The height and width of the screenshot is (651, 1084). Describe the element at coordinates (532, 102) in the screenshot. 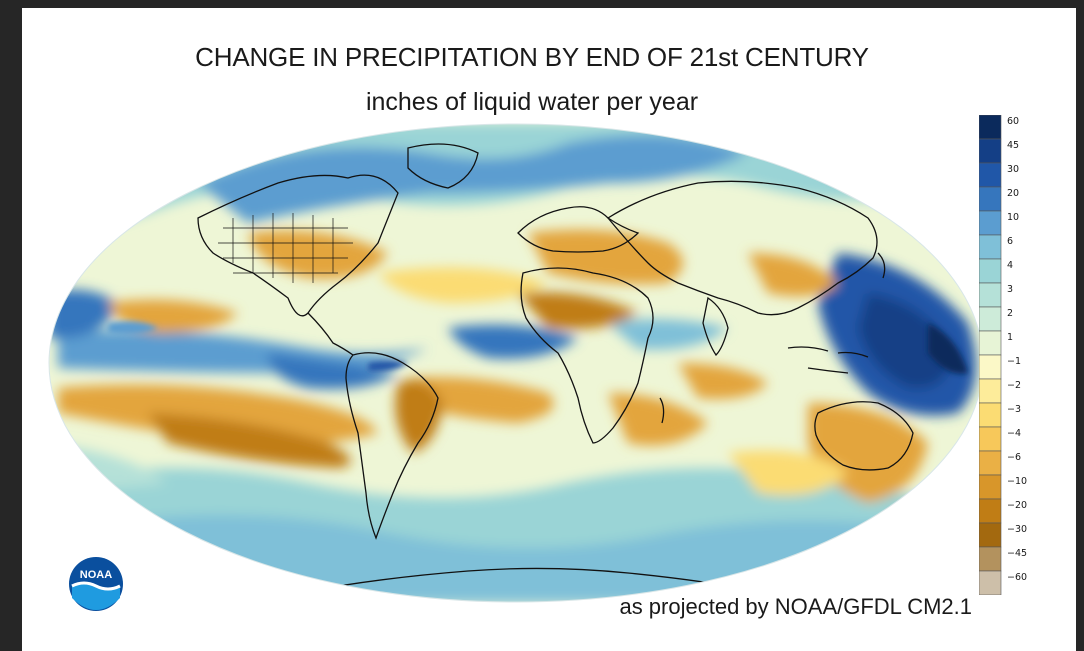

I see `map-subtitle: inches of liquid water per year` at that location.